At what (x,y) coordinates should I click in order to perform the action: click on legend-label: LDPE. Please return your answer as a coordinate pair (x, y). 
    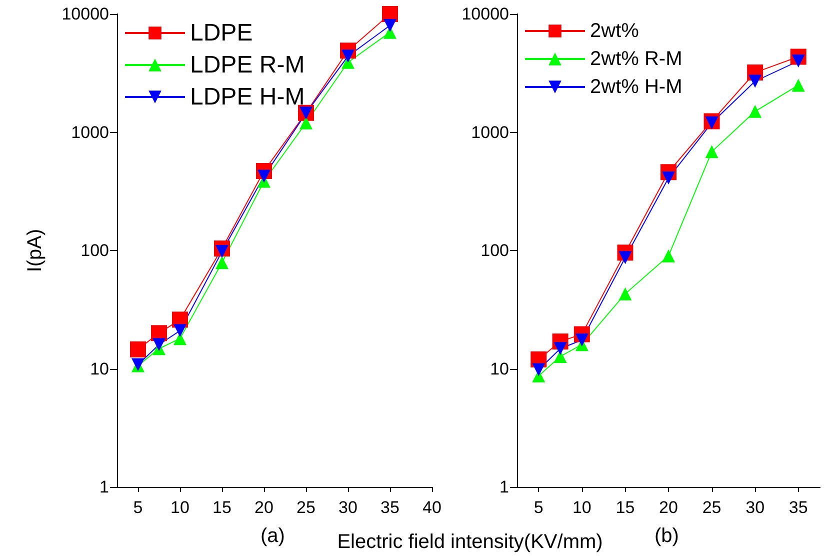
    Looking at the image, I should click on (221, 33).